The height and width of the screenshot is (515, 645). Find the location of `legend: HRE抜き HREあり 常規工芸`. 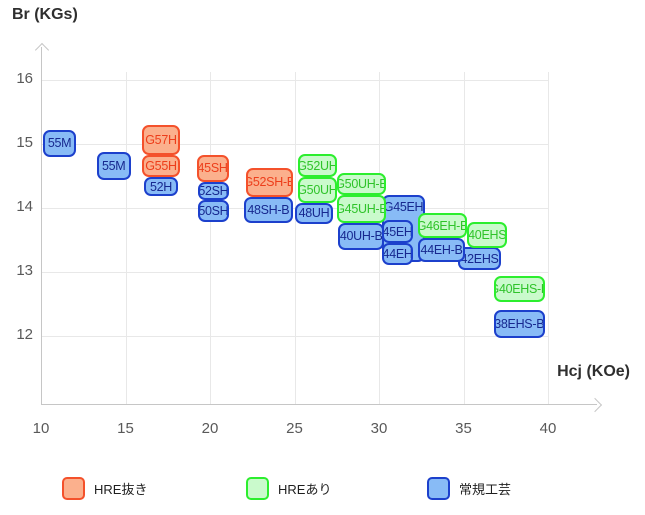

legend: HRE抜き HREあり 常規工芸 is located at coordinates (322, 489).